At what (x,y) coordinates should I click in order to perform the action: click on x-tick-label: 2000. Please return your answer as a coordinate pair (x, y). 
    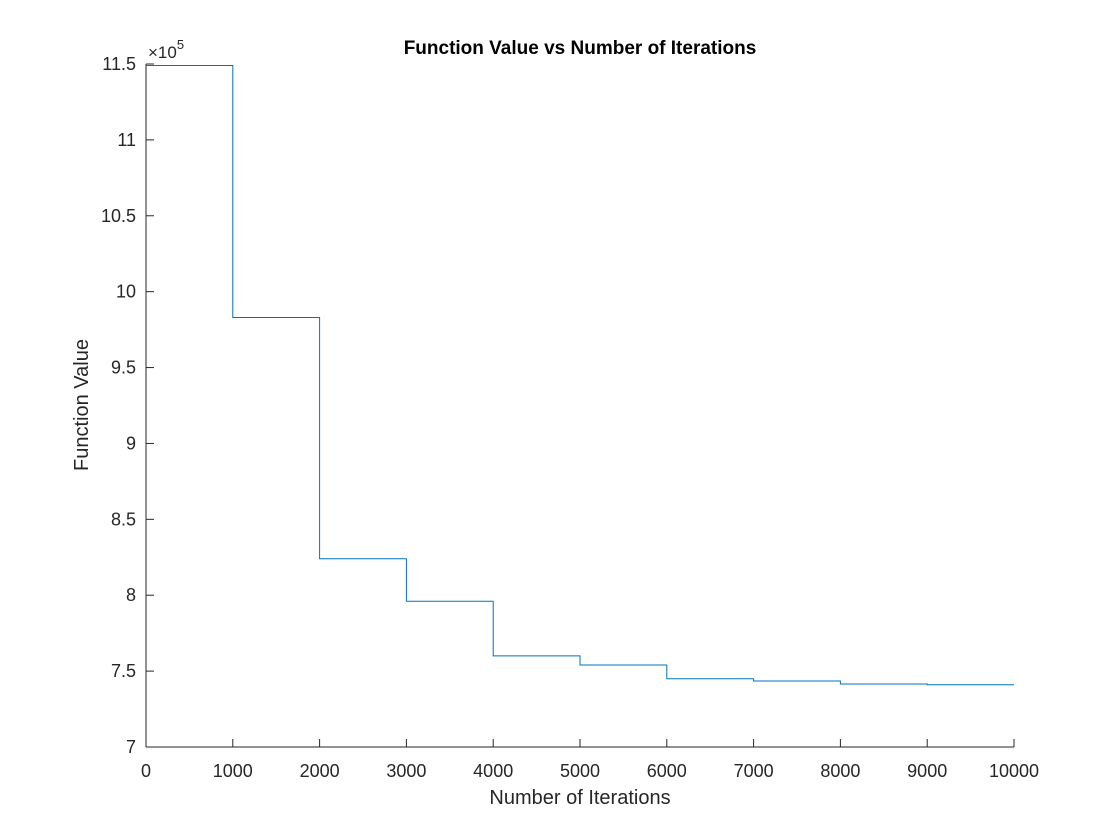
    Looking at the image, I should click on (320, 771).